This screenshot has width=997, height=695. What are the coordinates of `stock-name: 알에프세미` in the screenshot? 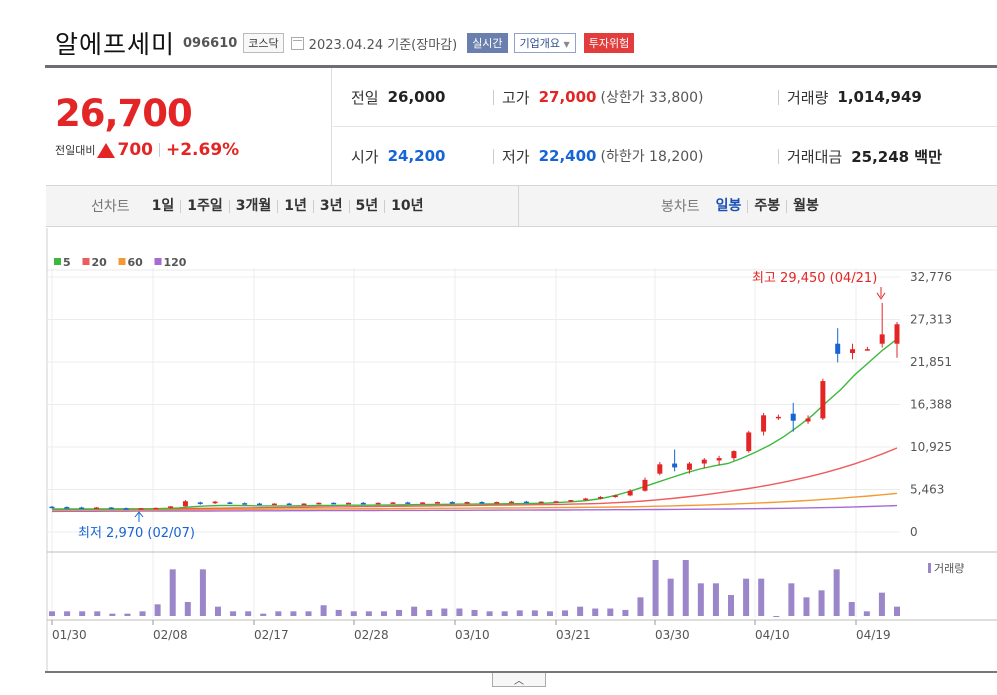 It's located at (115, 44).